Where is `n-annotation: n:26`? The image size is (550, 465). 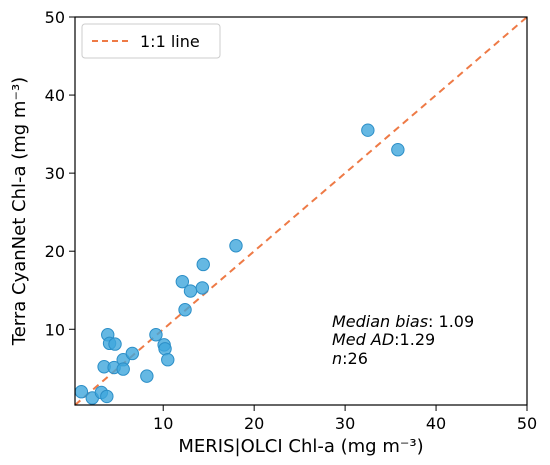 n-annotation: n:26 is located at coordinates (350, 358).